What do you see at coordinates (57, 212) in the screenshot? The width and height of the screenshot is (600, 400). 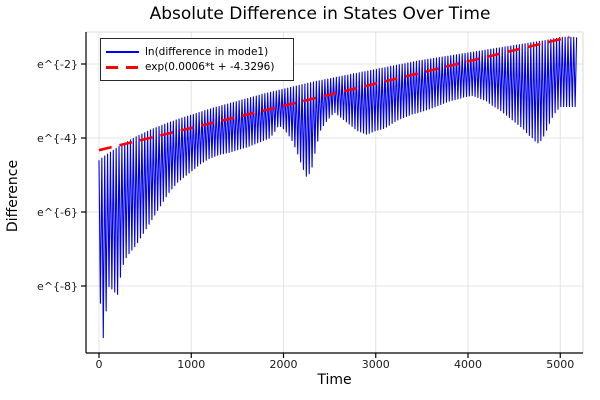 I see `y-tick-label: e^{-6}` at bounding box center [57, 212].